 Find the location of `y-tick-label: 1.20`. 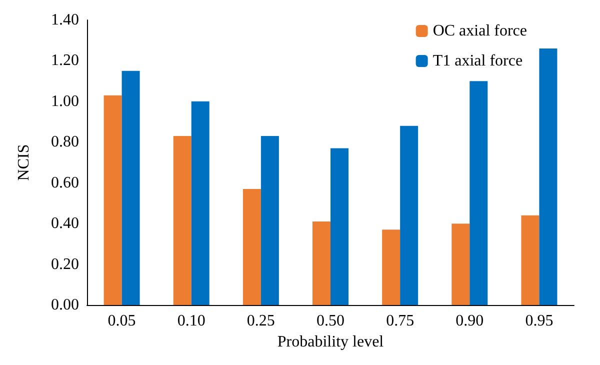

y-tick-label: 1.20 is located at coordinates (65, 61).